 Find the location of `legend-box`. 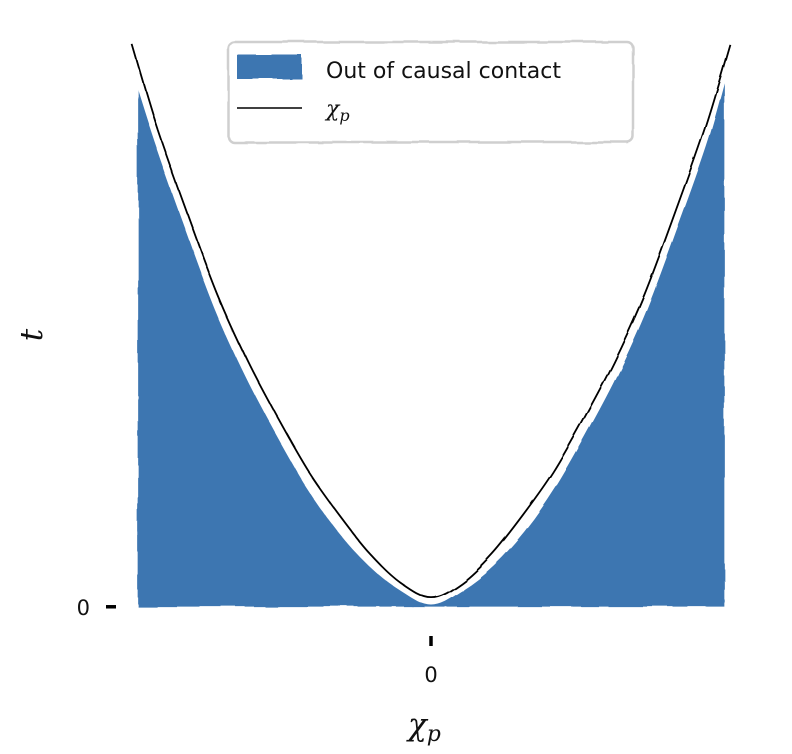

legend-box is located at coordinates (430, 92).